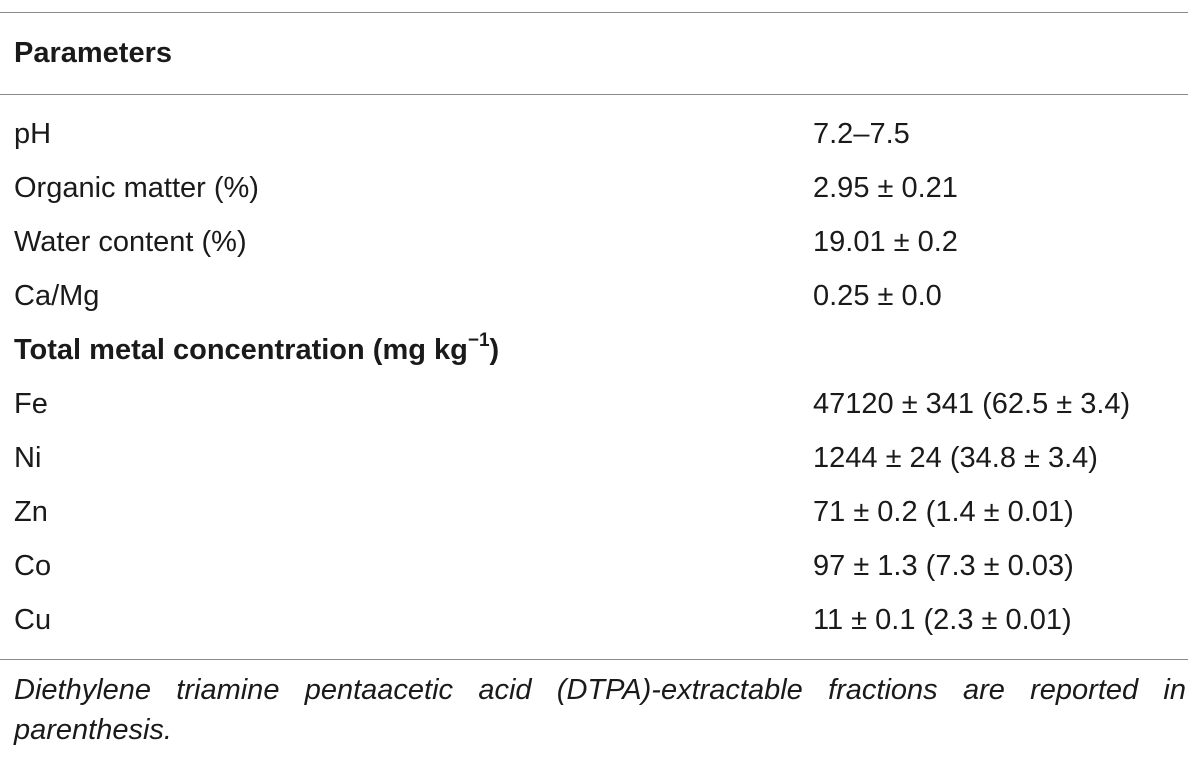 The width and height of the screenshot is (1200, 764). What do you see at coordinates (33, 134) in the screenshot?
I see `parameter-name: pH` at bounding box center [33, 134].